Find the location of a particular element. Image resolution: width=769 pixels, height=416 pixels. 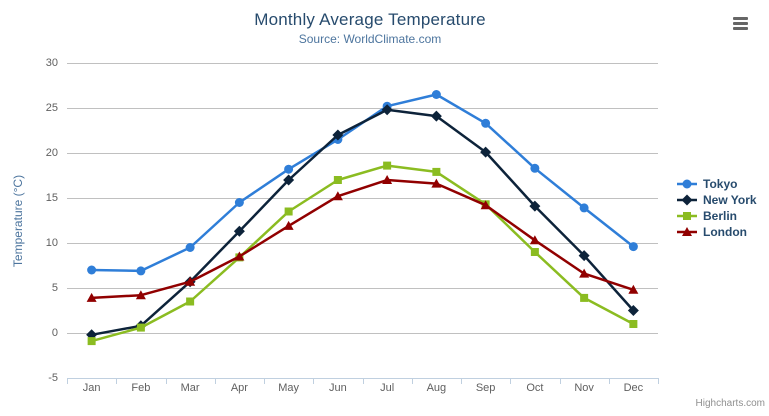

credits-link: Highcharts.com is located at coordinates (730, 403).